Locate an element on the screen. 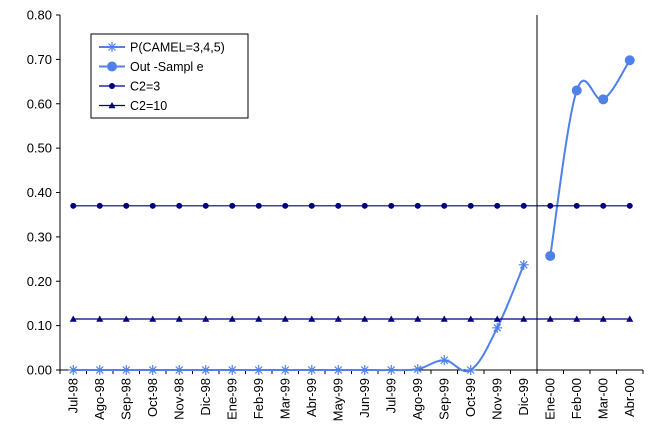 The width and height of the screenshot is (653, 444). legend-item: P(CAMEL=3,4,5) is located at coordinates (162, 48).